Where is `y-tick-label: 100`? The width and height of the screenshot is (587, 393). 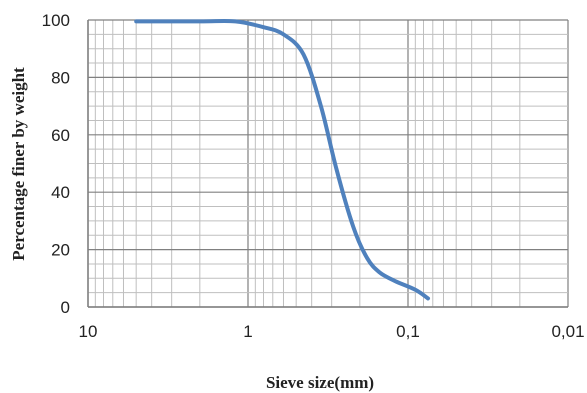
y-tick-label: 100 is located at coordinates (56, 20).